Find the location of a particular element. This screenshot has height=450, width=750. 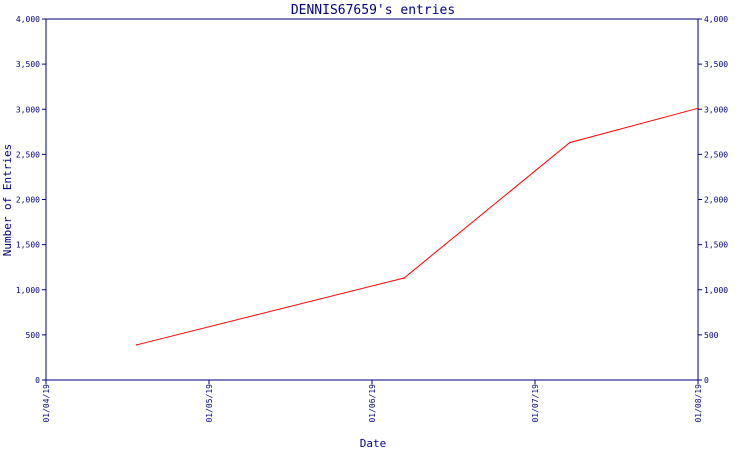

y-tick-label-right: 1,000 is located at coordinates (716, 290).